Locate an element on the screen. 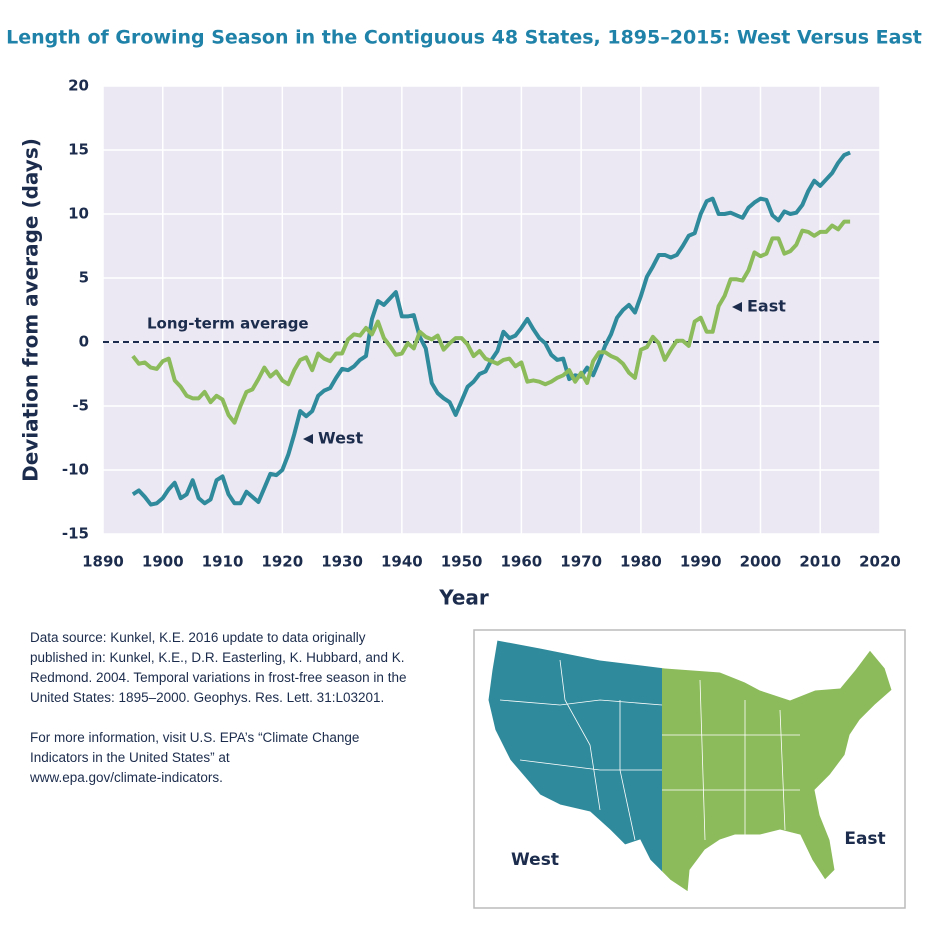  x-tick-label: 1950 is located at coordinates (462, 562).